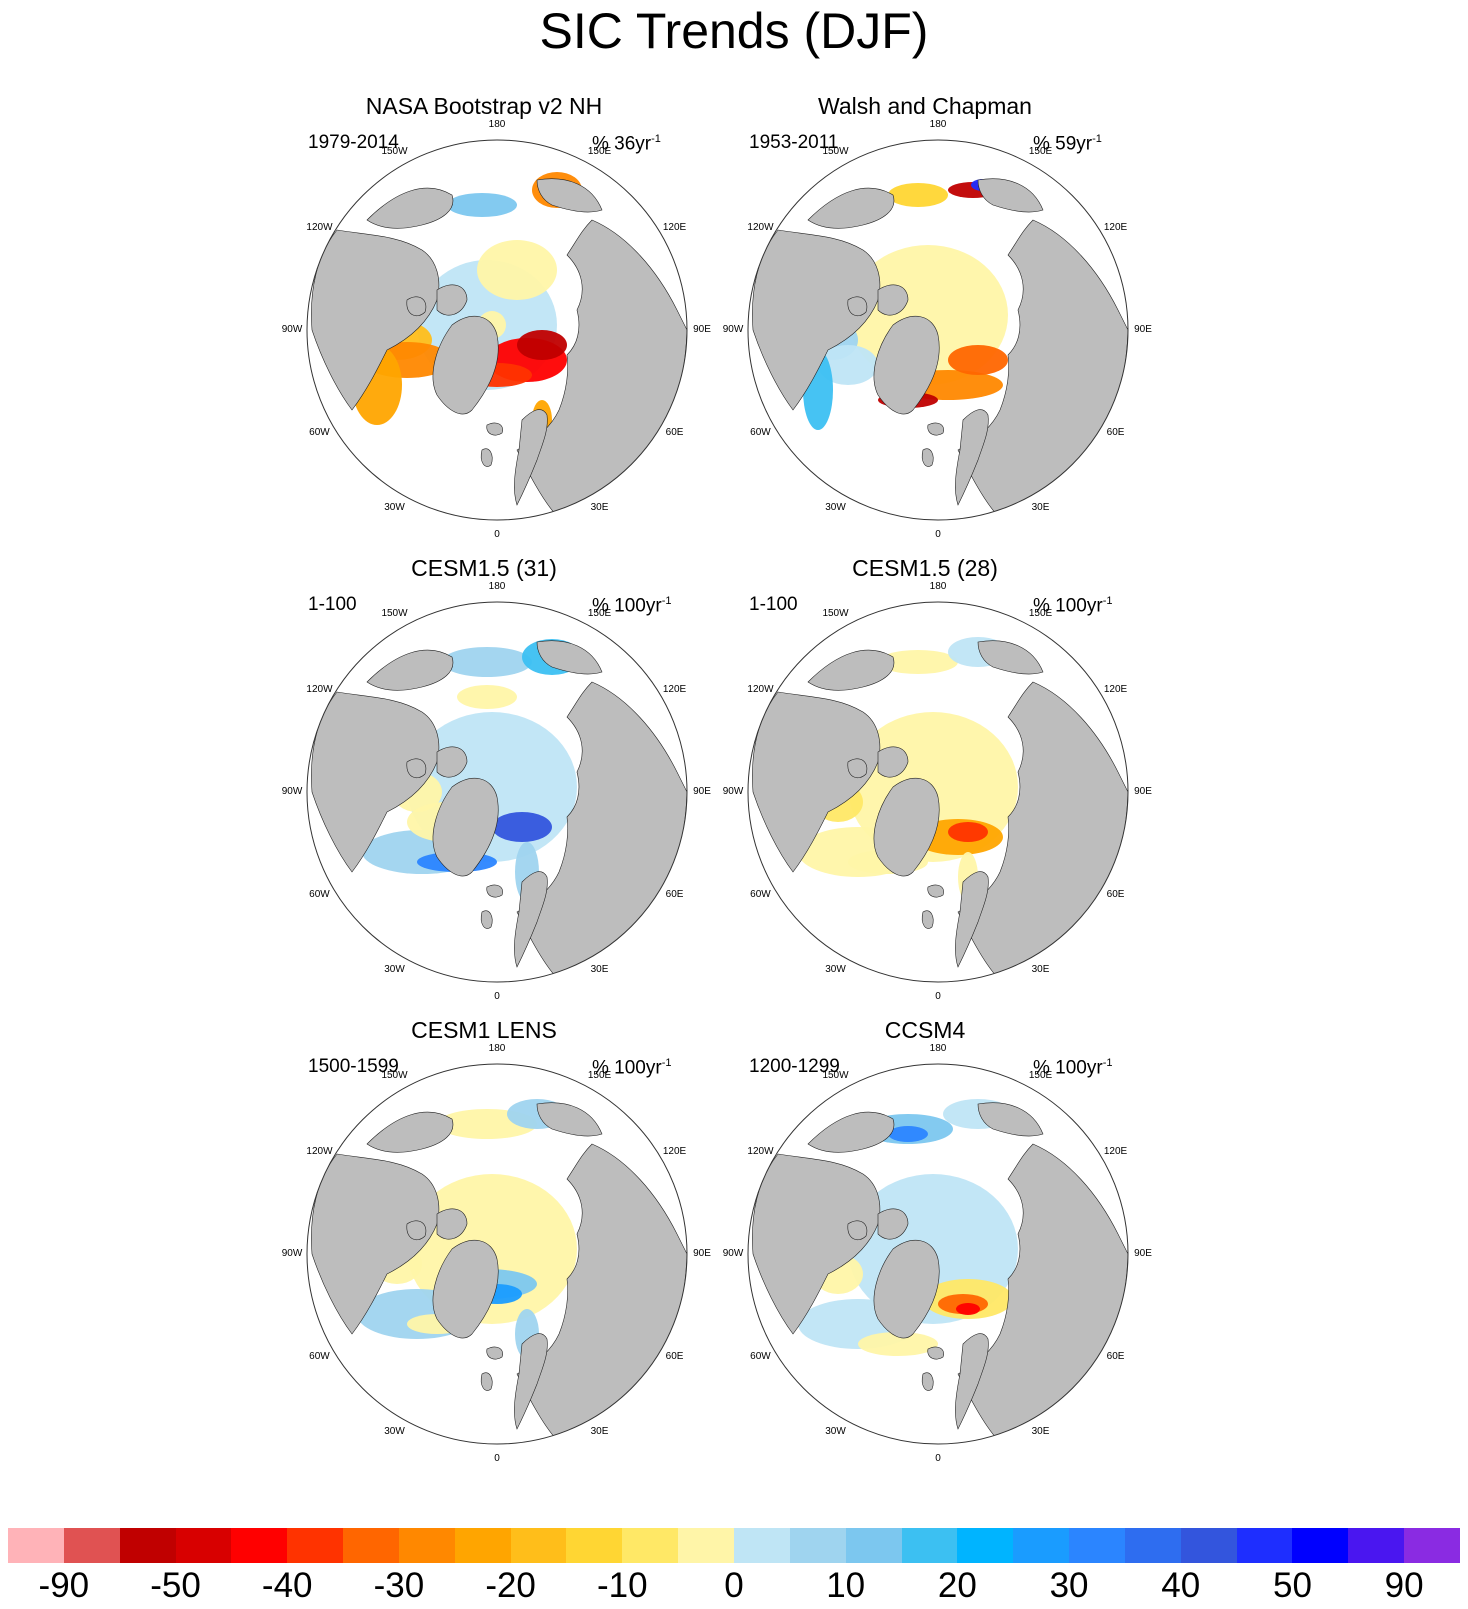 This screenshot has width=1468, height=1609. Describe the element at coordinates (794, 1066) in the screenshot. I see `period-label: 1200-1299` at that location.